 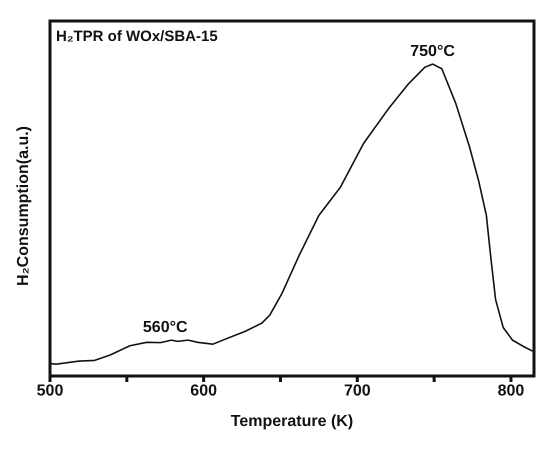 I want to click on annotation: 750°C, so click(x=433, y=51).